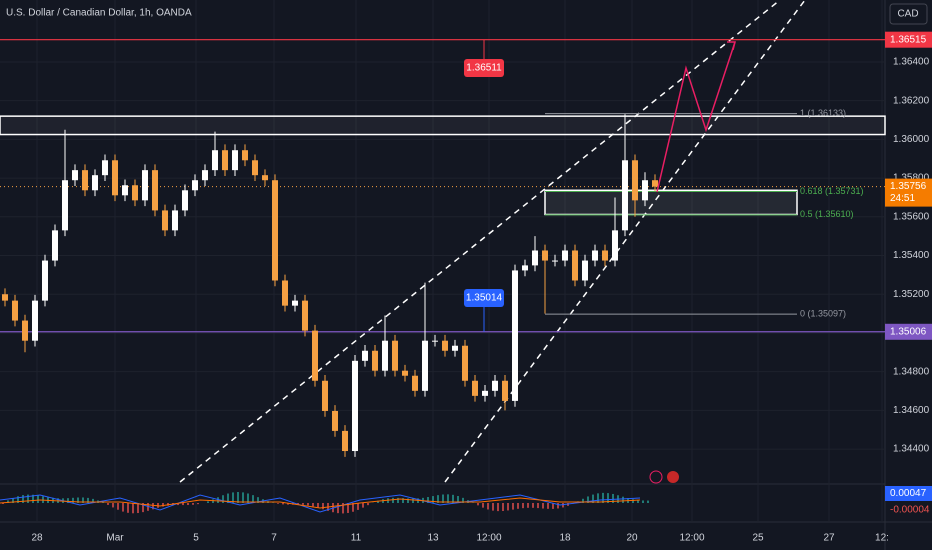 The width and height of the screenshot is (932, 550). What do you see at coordinates (691, 538) in the screenshot?
I see `x-tick-label: 12:00` at bounding box center [691, 538].